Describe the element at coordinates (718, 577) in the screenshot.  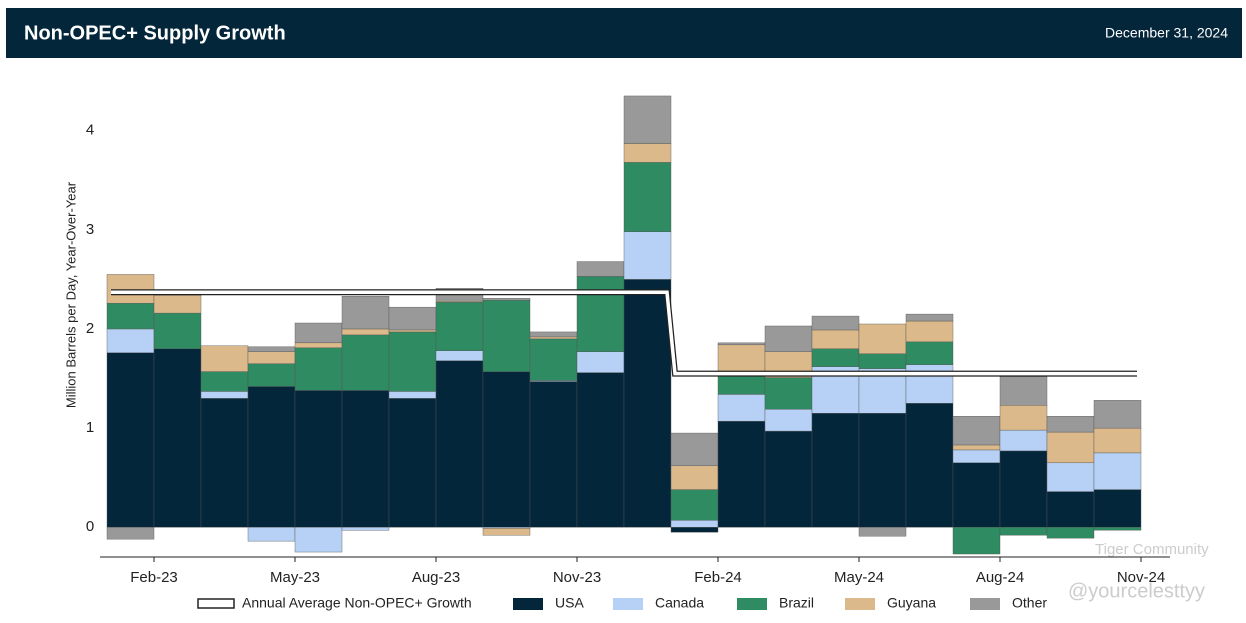
I see `x-tick-label: Feb-24` at that location.